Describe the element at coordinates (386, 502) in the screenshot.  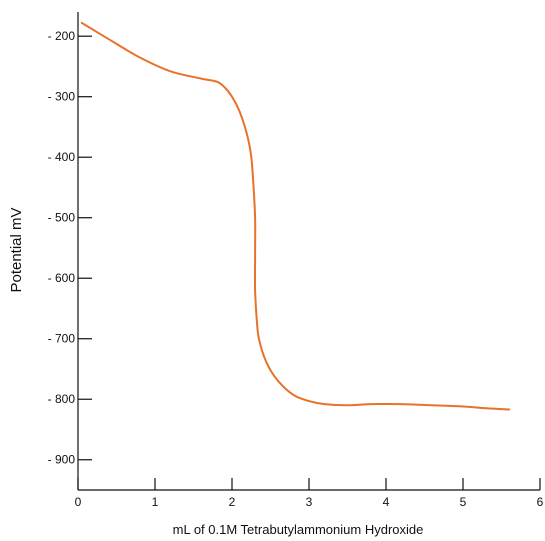
I see `x-tick-label: 4` at that location.